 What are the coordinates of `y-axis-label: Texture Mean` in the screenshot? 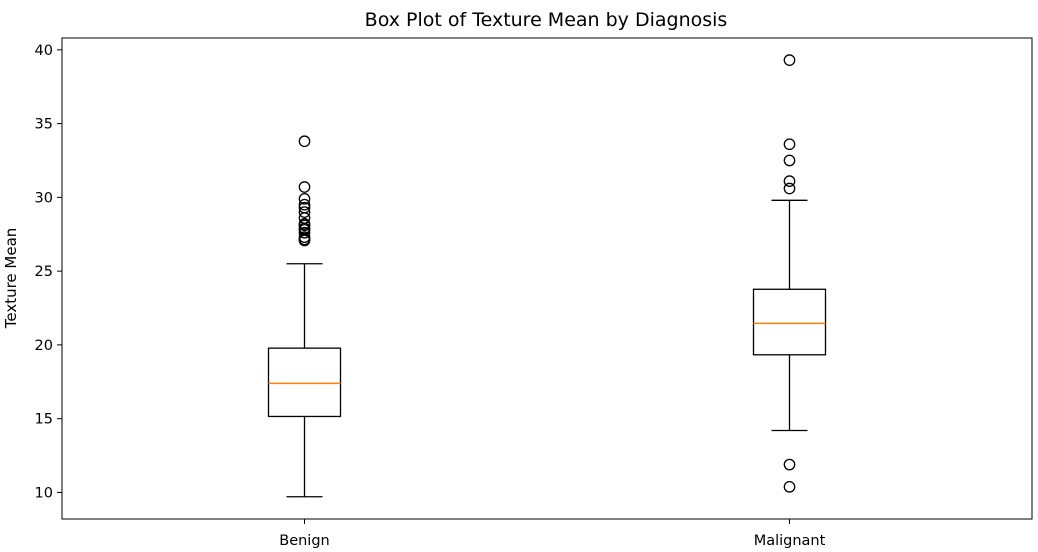 It's located at (11, 279).